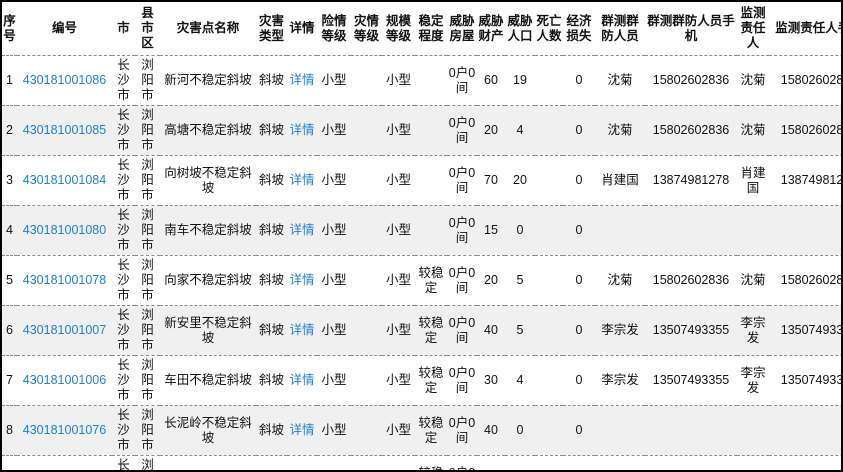 This screenshot has height=472, width=843. Describe the element at coordinates (9, 80) in the screenshot. I see `cell-seq: 1` at that location.